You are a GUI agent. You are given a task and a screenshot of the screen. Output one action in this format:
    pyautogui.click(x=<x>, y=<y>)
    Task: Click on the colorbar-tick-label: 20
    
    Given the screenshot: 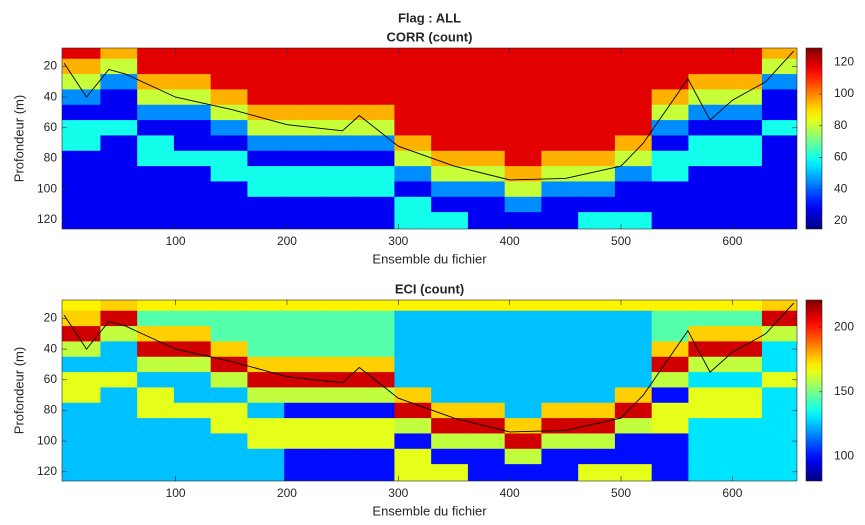 What is the action you would take?
    pyautogui.click(x=841, y=220)
    